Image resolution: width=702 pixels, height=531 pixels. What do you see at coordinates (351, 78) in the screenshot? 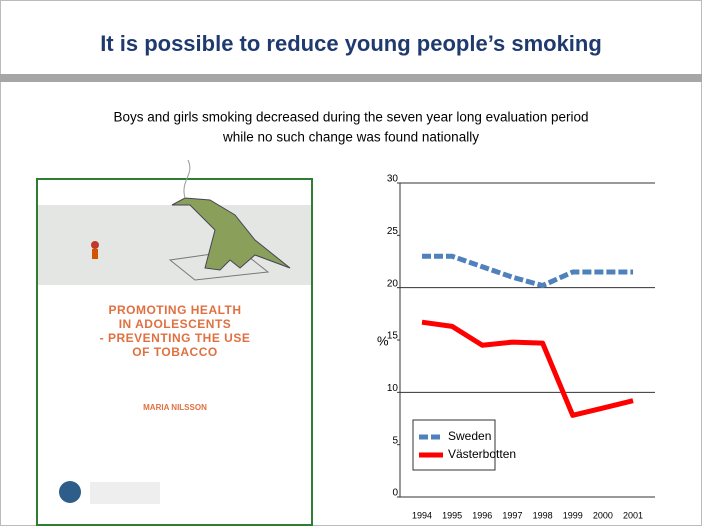
I see `title-bar` at bounding box center [351, 78].